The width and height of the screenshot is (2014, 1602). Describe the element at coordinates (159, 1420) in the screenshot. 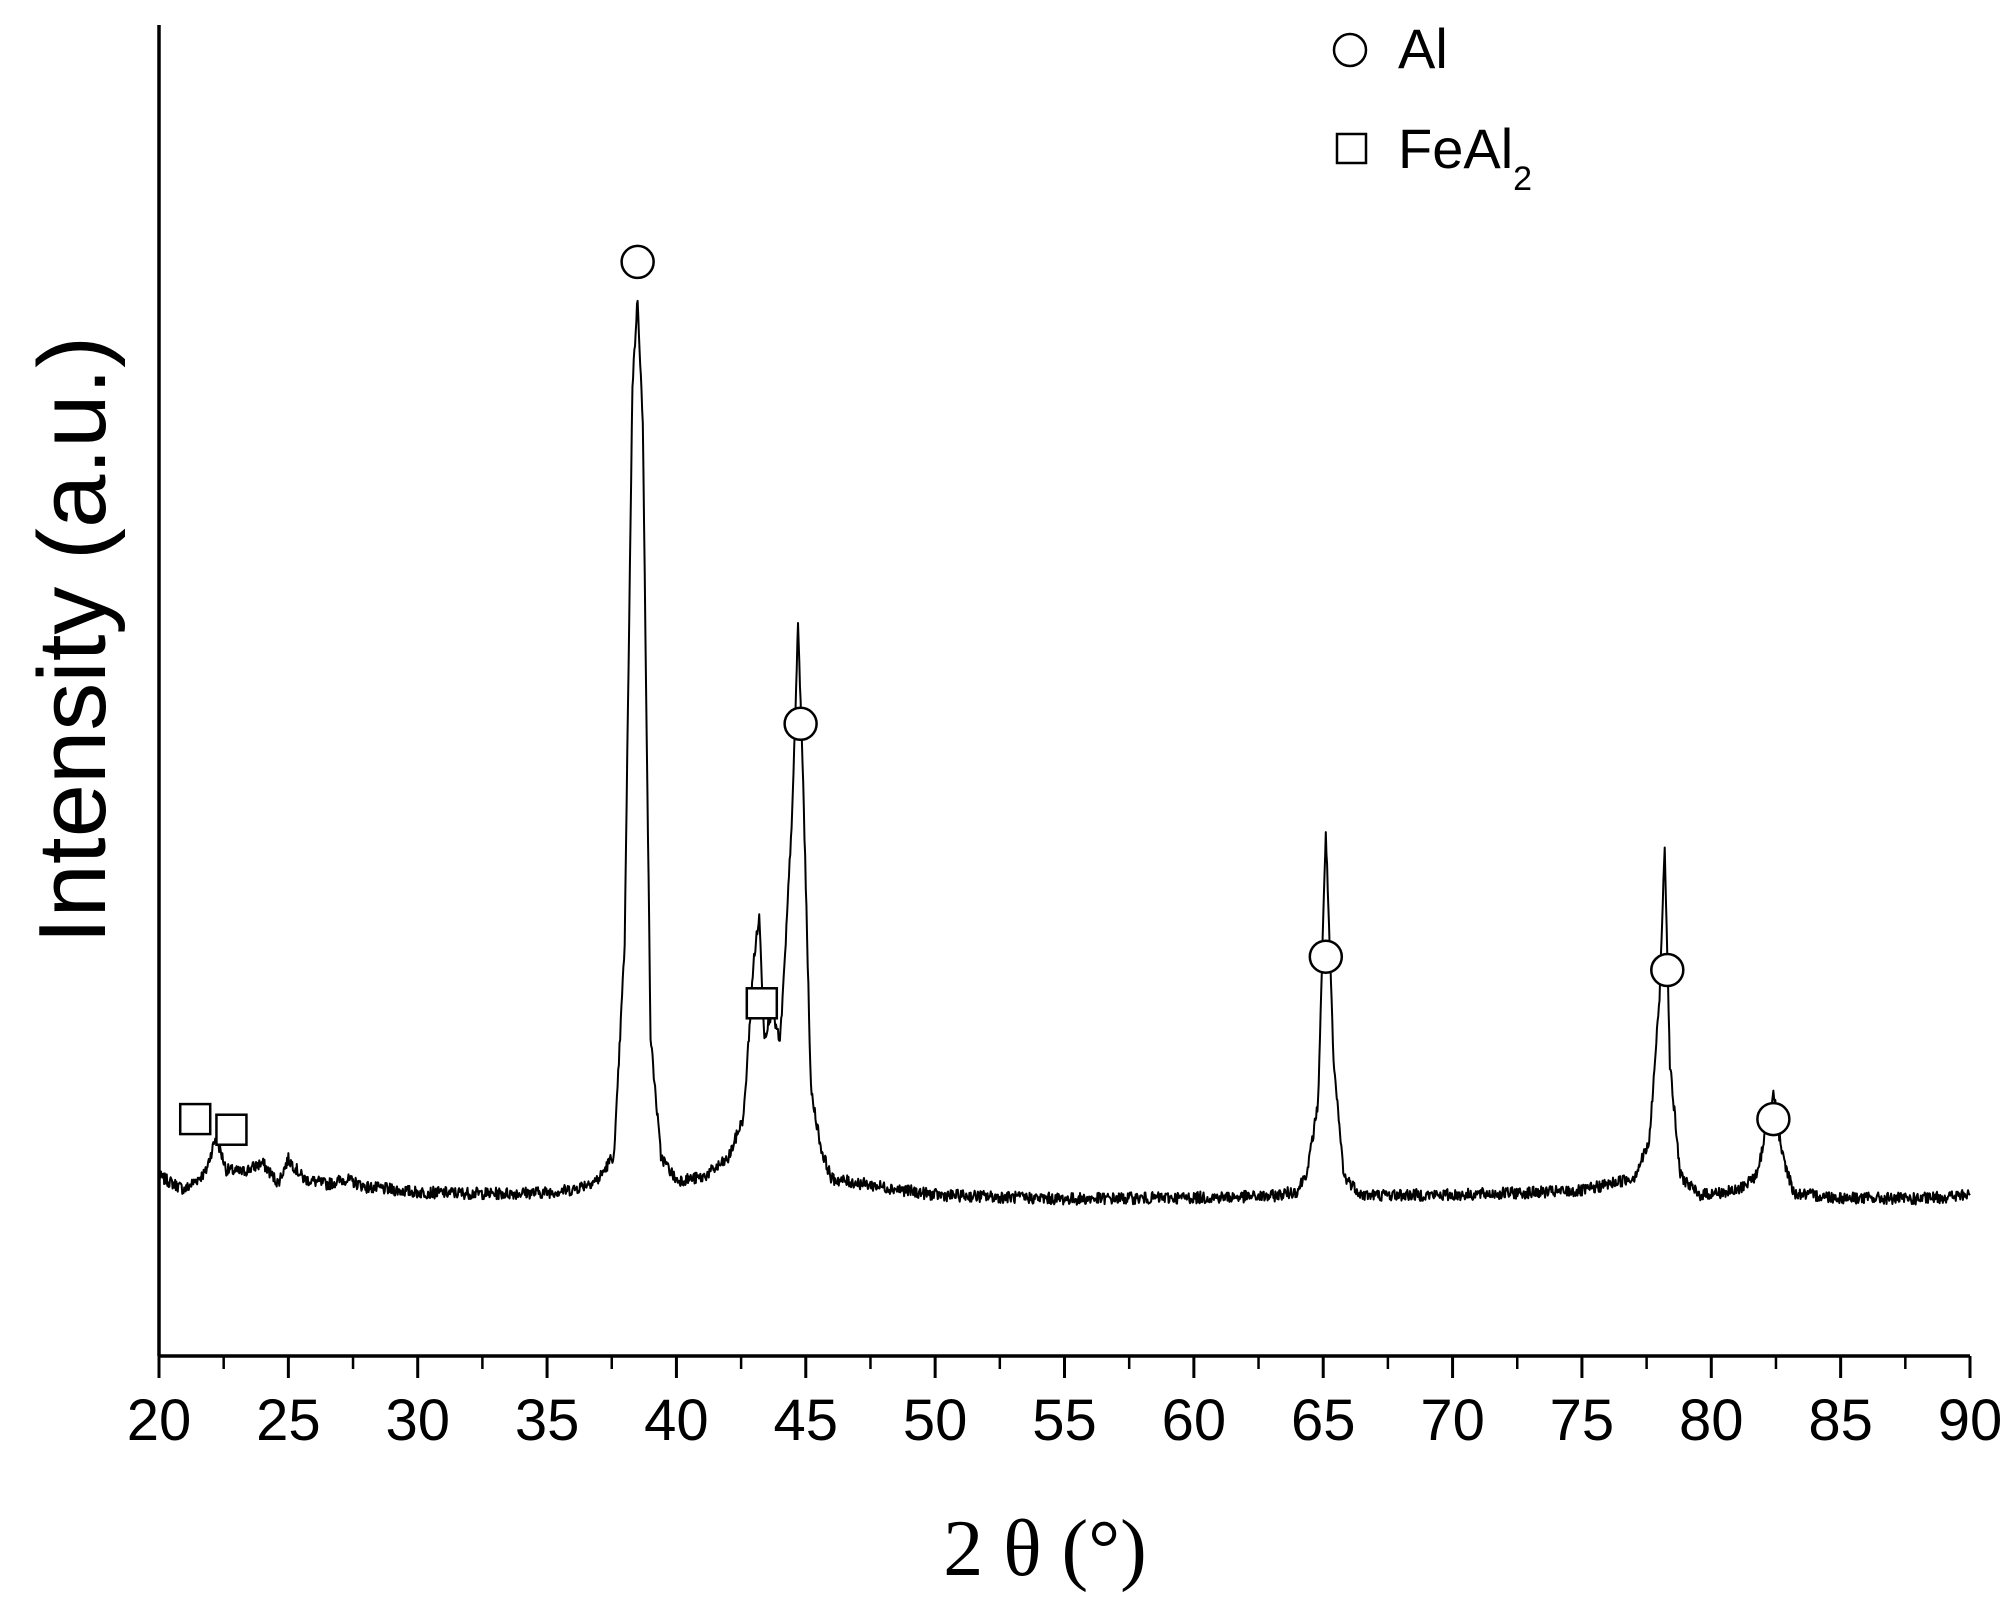

I see `x-tick-label: 20` at that location.